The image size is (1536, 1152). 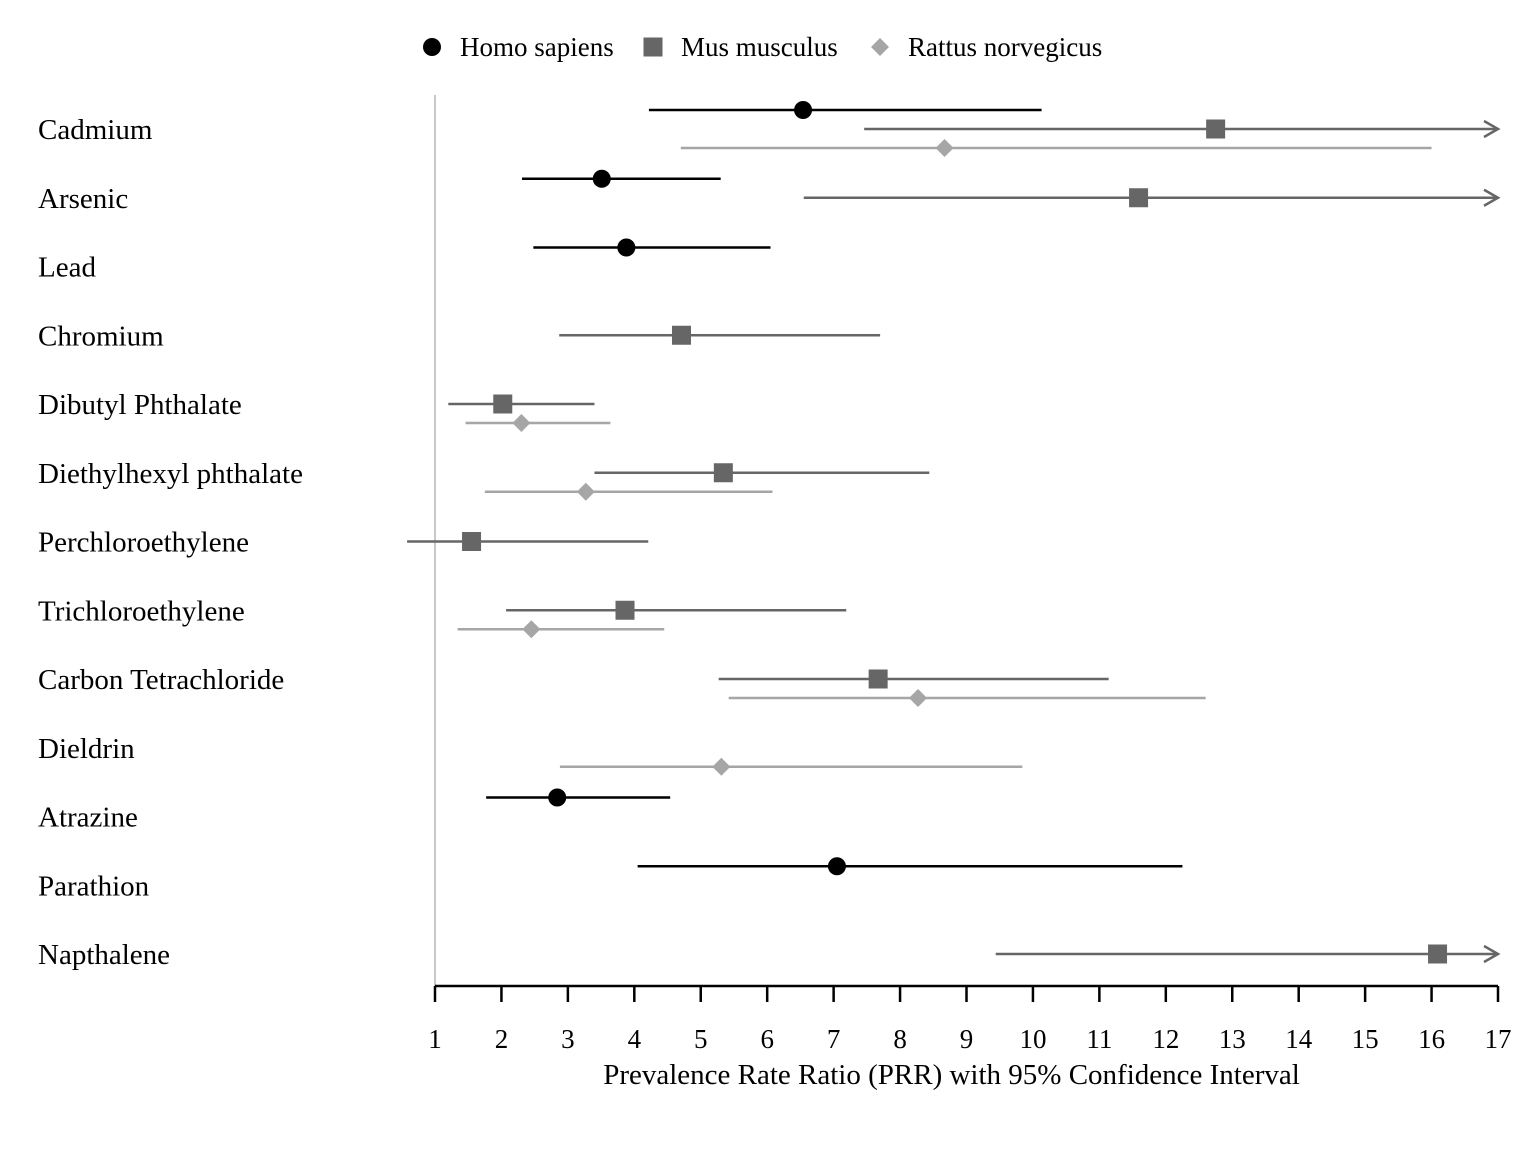 What do you see at coordinates (83, 199) in the screenshot?
I see `category-label-arsenic: Arsenic` at bounding box center [83, 199].